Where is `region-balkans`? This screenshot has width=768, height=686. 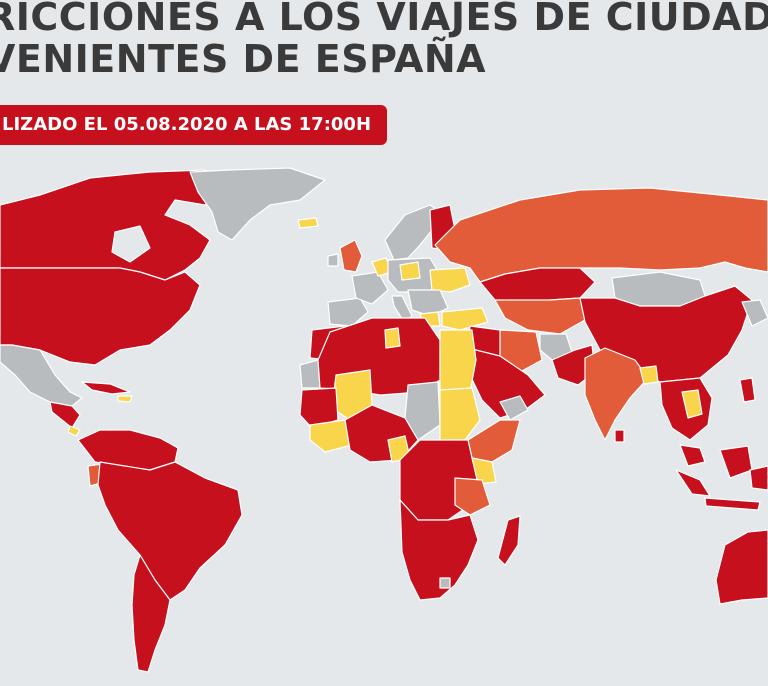 region-balkans is located at coordinates (428, 303).